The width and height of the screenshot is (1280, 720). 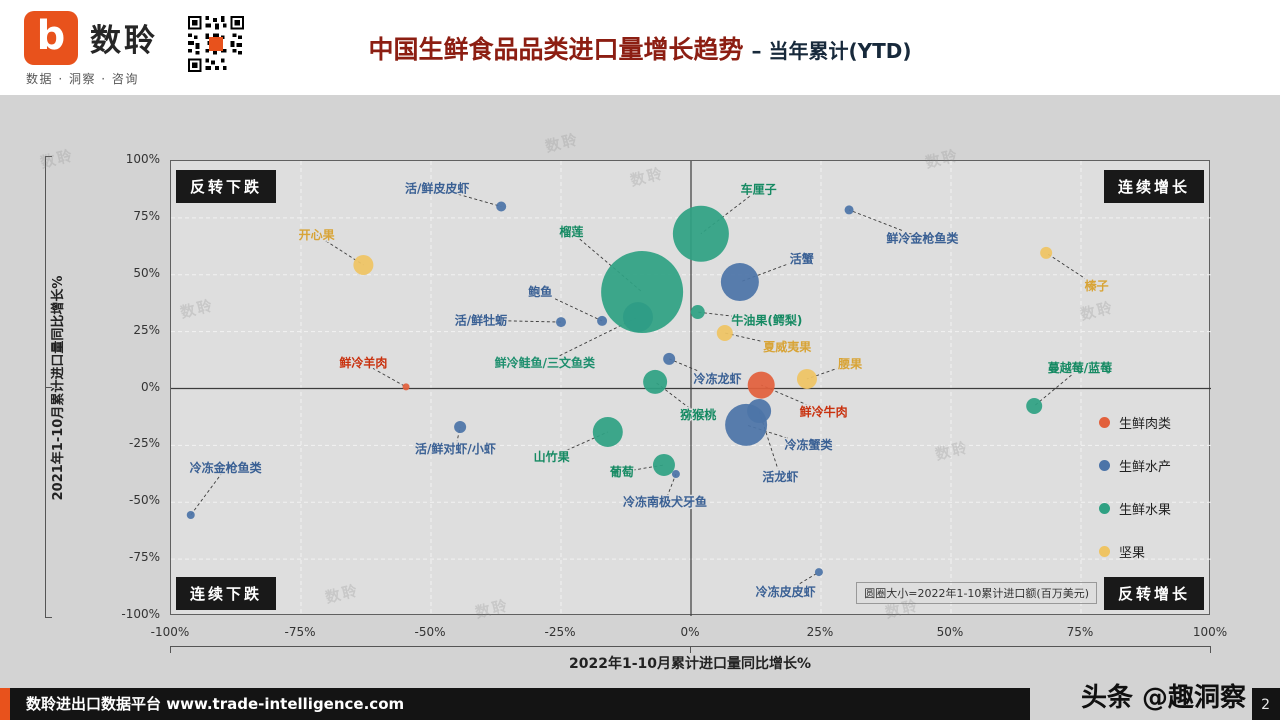 What do you see at coordinates (766, 319) in the screenshot?
I see `point-label: 牛油果(鳄梨)` at bounding box center [766, 319].